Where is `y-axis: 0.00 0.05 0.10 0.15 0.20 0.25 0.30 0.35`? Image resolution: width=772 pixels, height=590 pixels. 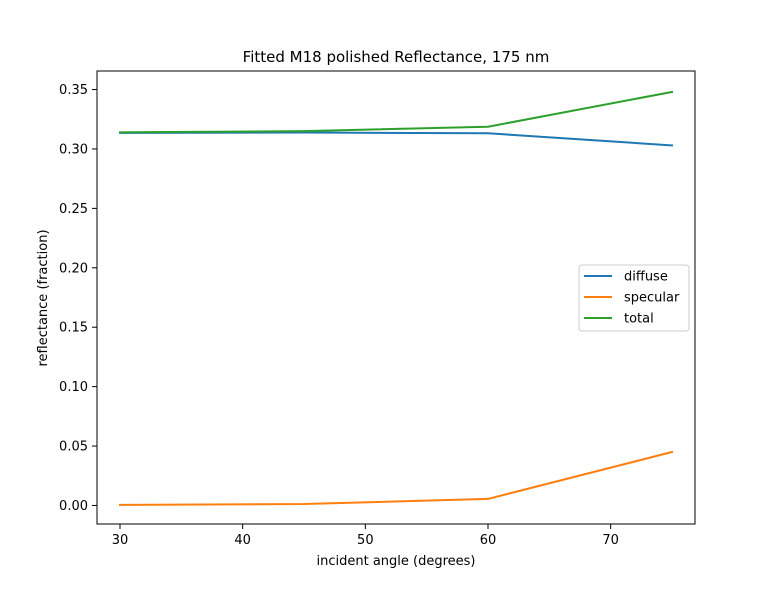
y-axis: 0.00 0.05 0.10 0.15 0.20 0.25 0.30 0.35 is located at coordinates (78, 298).